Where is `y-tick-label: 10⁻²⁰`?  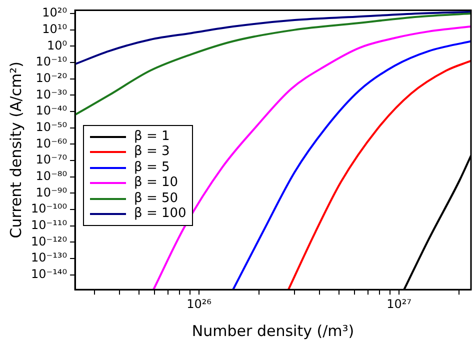 y-tick-label: 10⁻²⁰ is located at coordinates (52, 77).